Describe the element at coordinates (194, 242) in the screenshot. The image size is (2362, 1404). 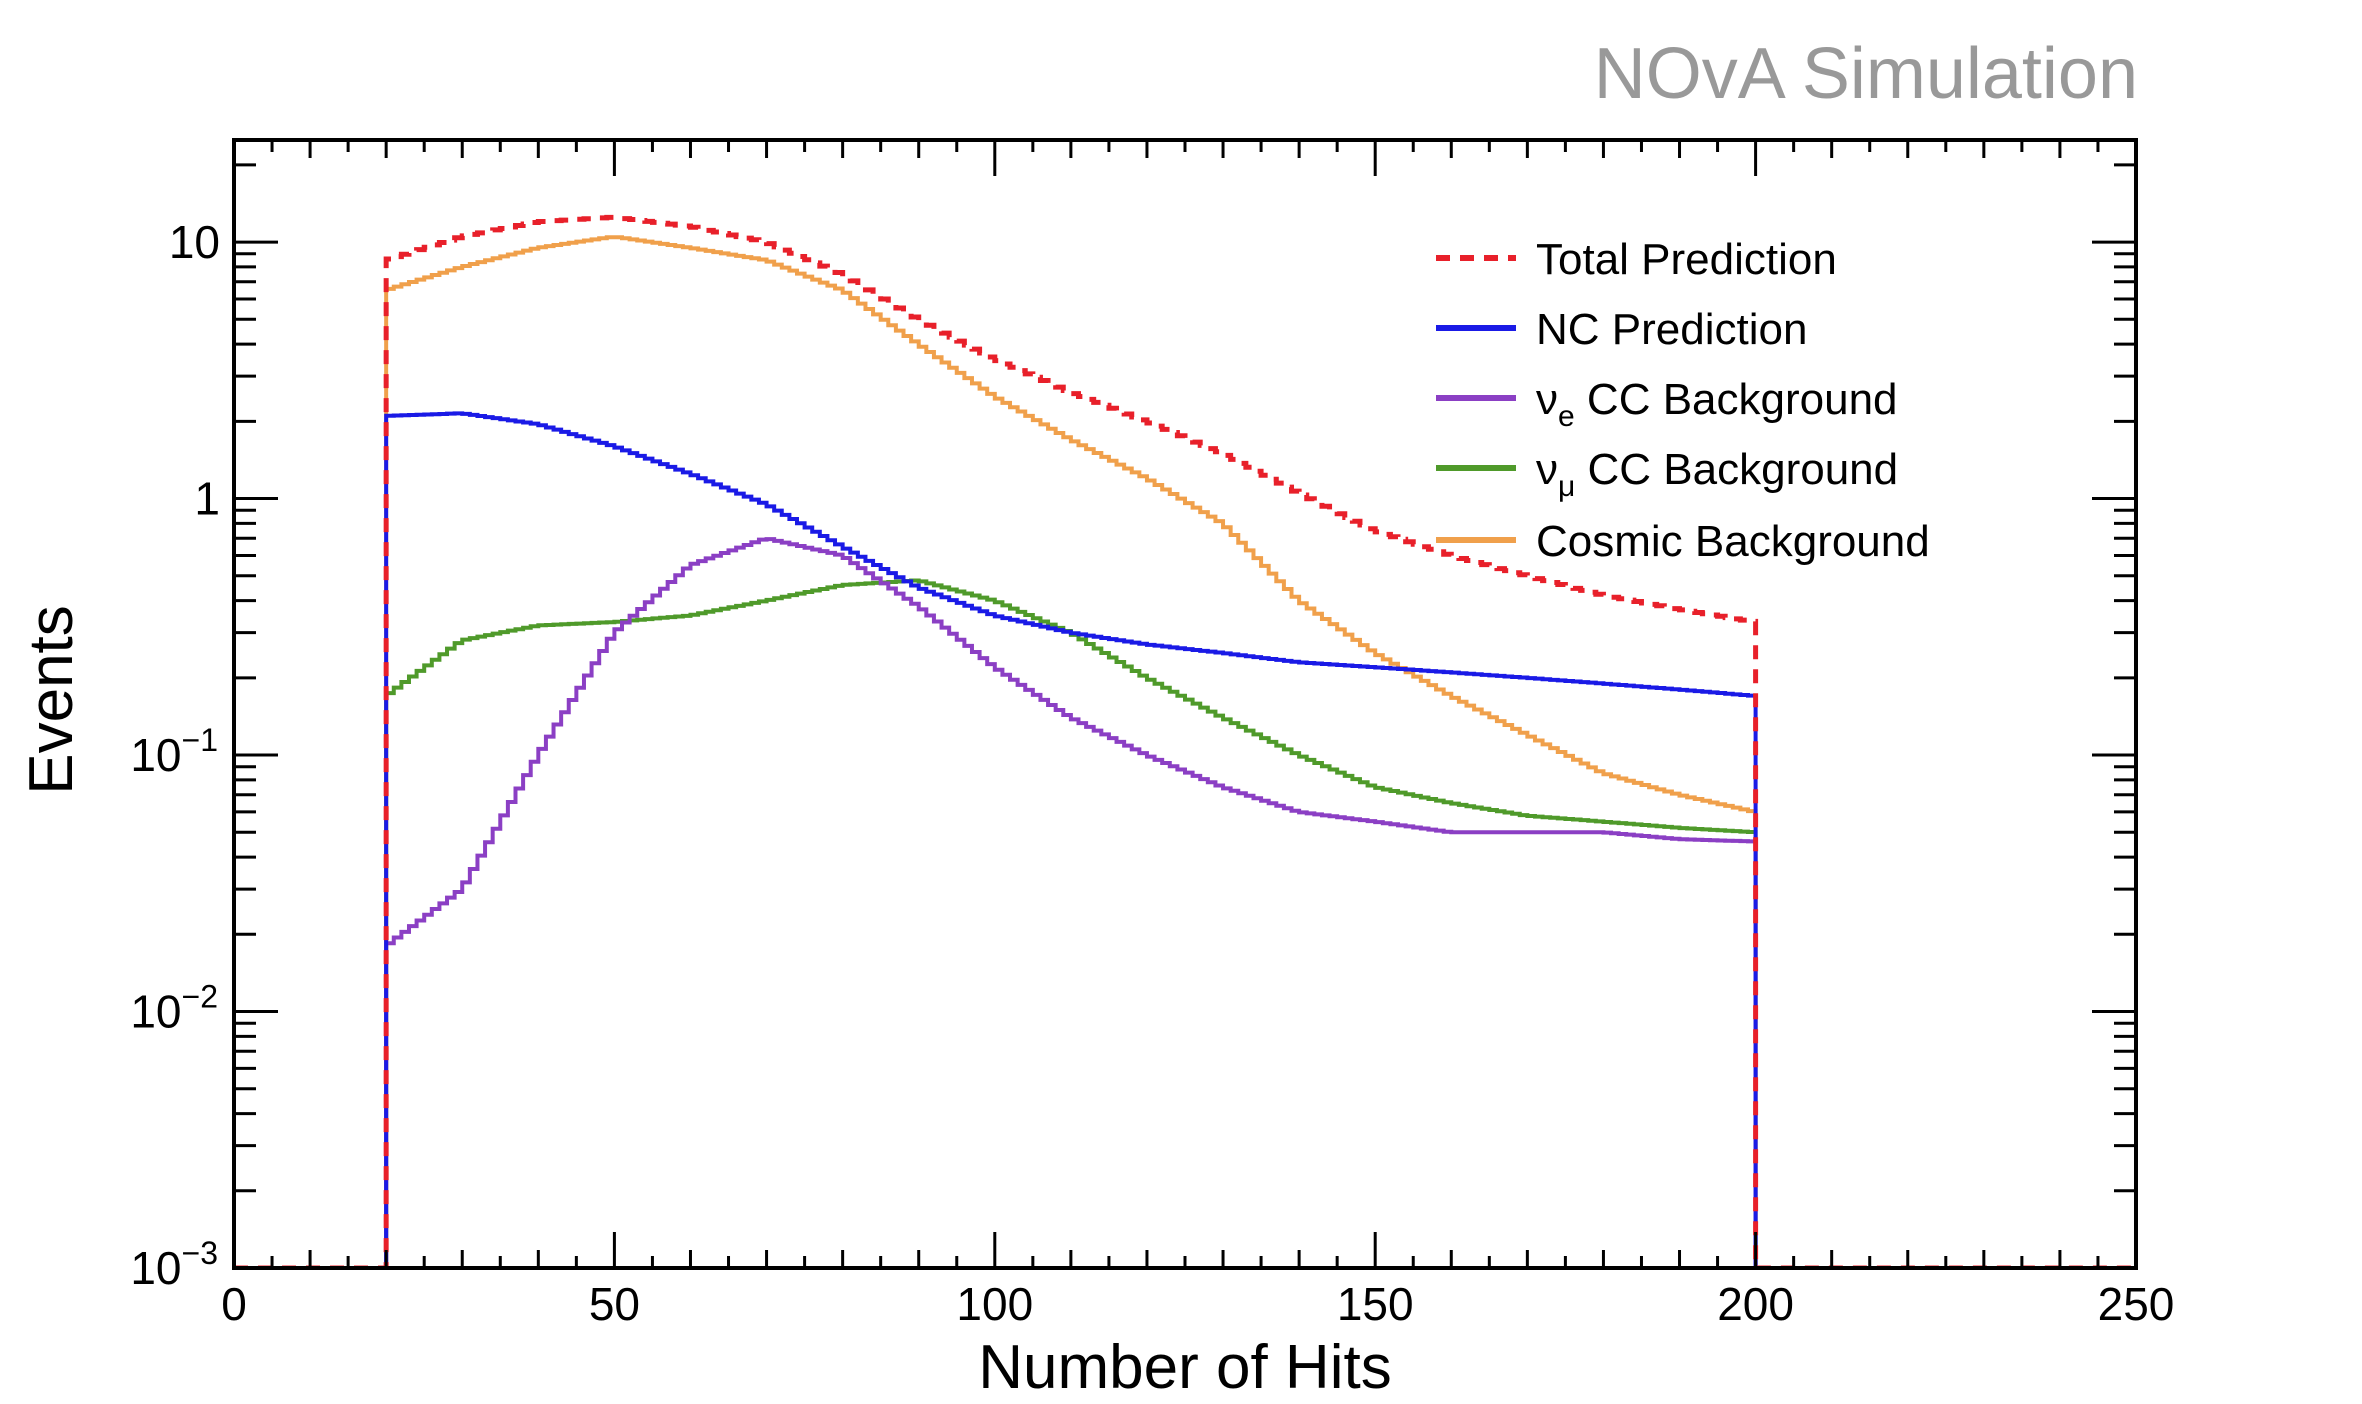
I see `y-tick-label: 10` at that location.